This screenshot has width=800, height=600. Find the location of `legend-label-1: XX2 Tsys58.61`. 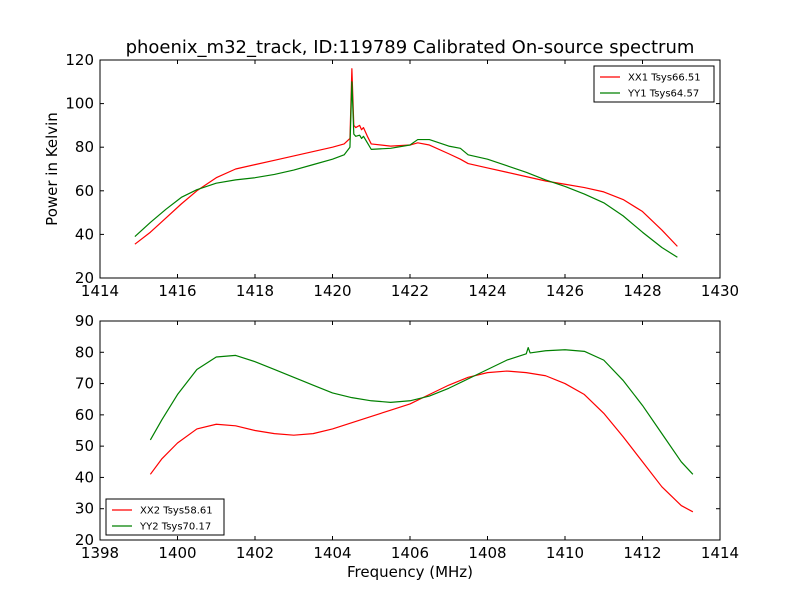

legend-label-1: XX2 Tsys58.61 is located at coordinates (176, 511).